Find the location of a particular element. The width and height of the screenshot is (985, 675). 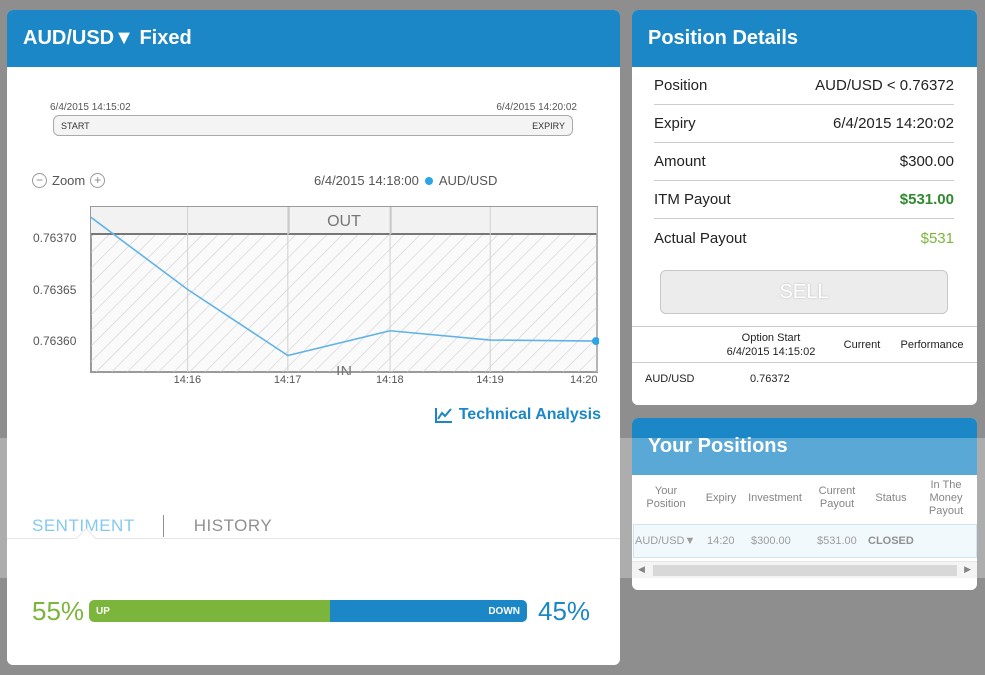

detail-label: Actual Payout is located at coordinates (700, 238).